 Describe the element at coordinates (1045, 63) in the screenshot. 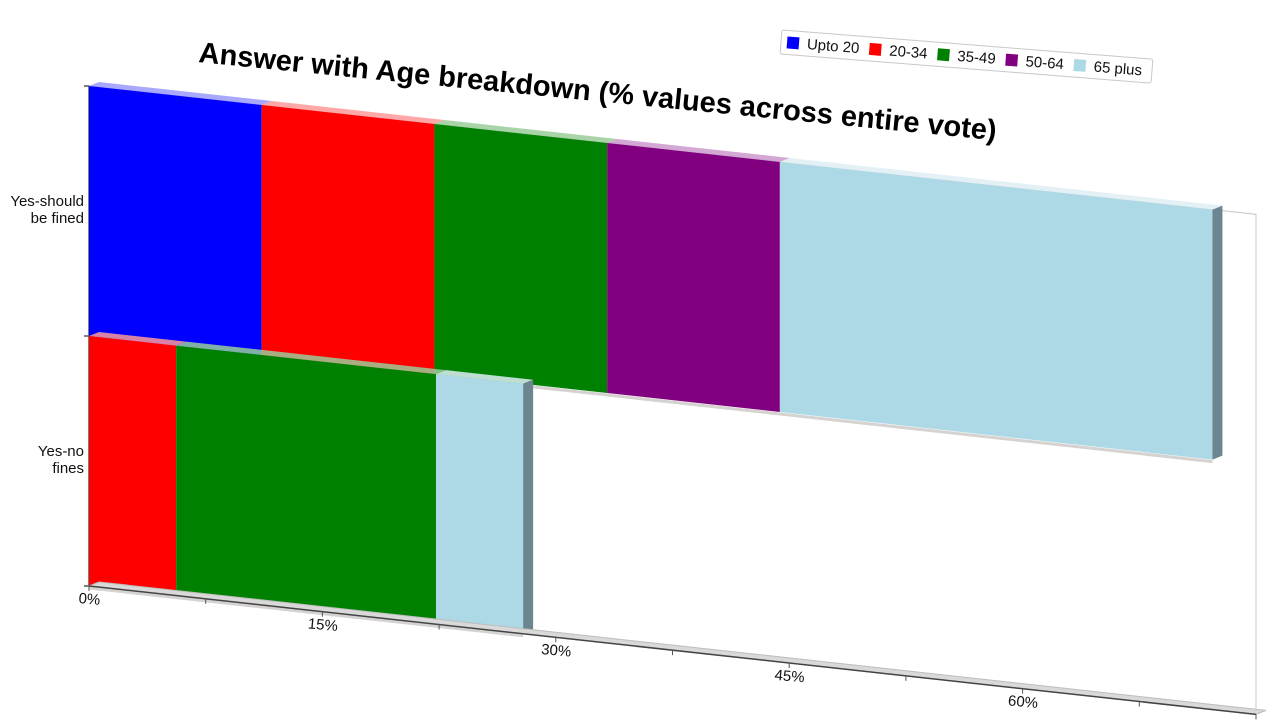

I see `legend-label: 50-64` at that location.